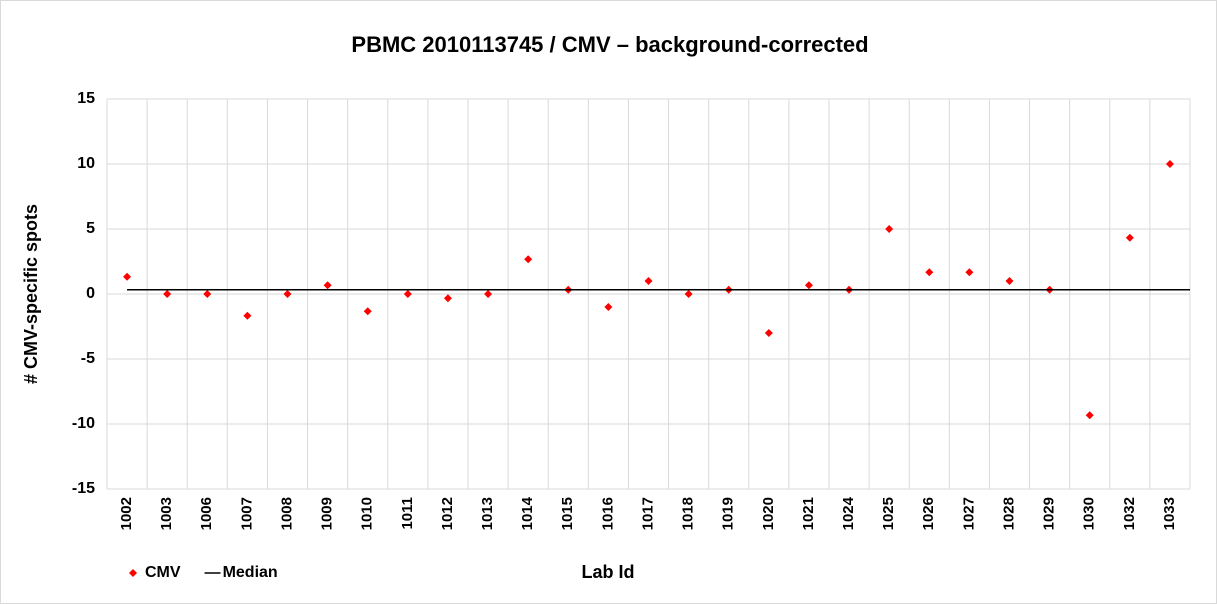 This screenshot has height=604, width=1217. What do you see at coordinates (31, 294) in the screenshot?
I see `y-axis-label: # CMV-specific spots` at bounding box center [31, 294].